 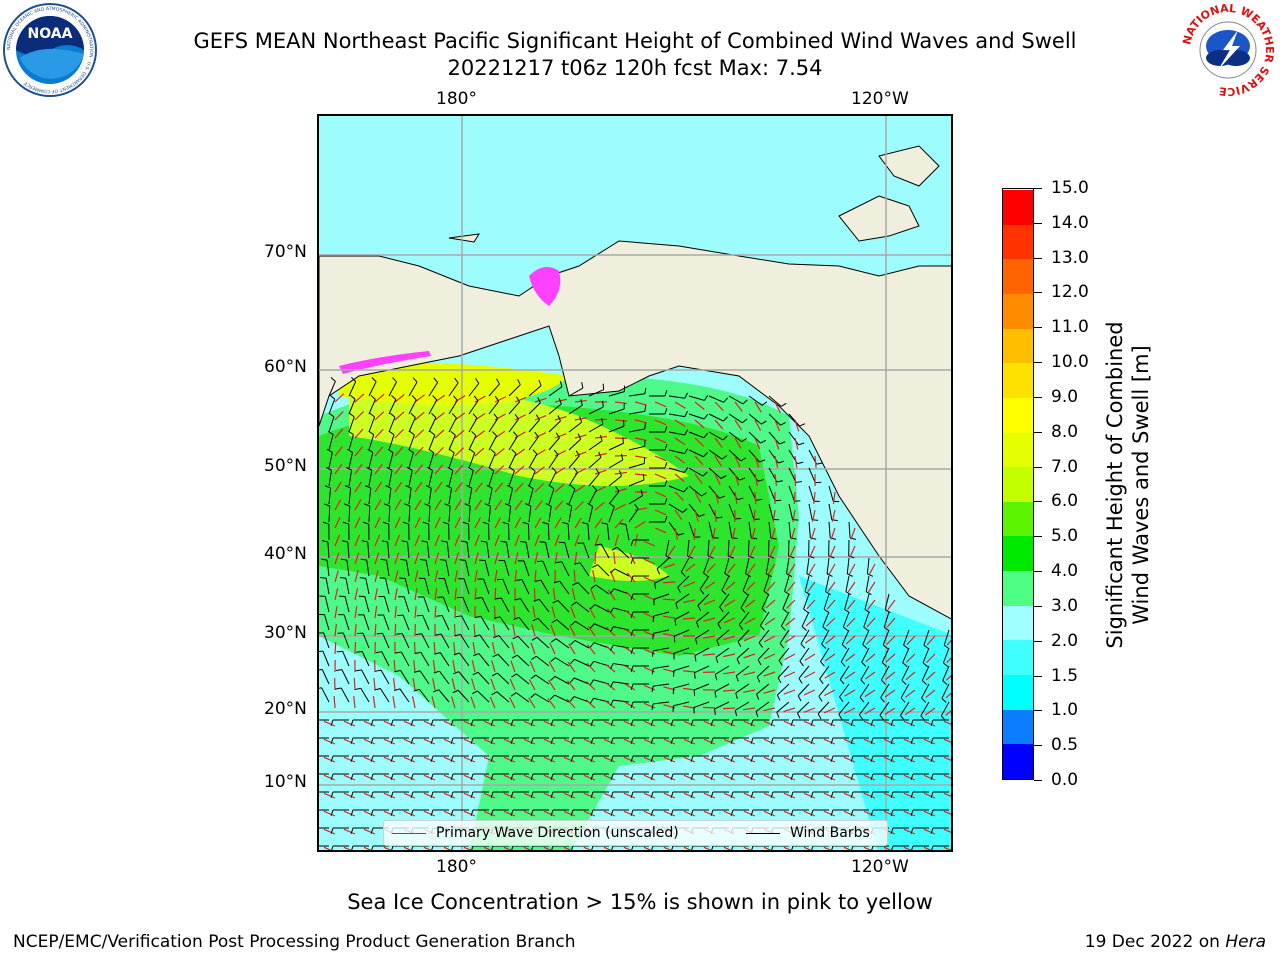 I want to click on lat-label-70n: 70°N, so click(x=285, y=252).